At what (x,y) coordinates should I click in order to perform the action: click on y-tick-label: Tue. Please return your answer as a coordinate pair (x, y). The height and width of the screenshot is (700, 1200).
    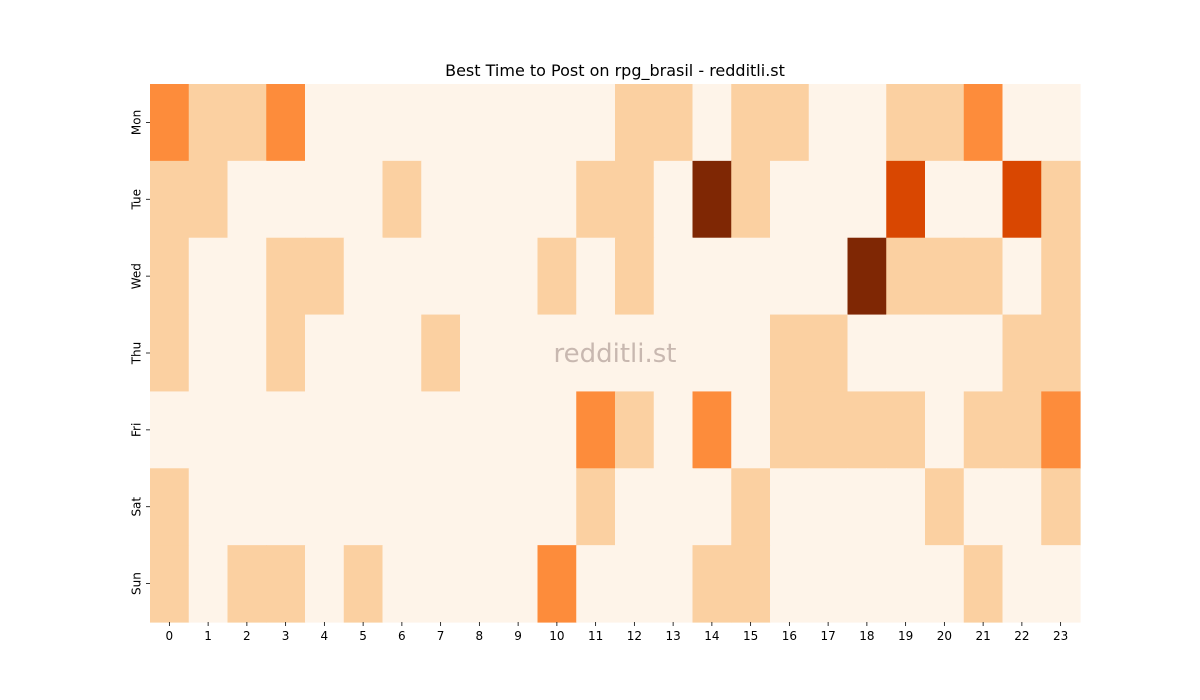
    Looking at the image, I should click on (137, 200).